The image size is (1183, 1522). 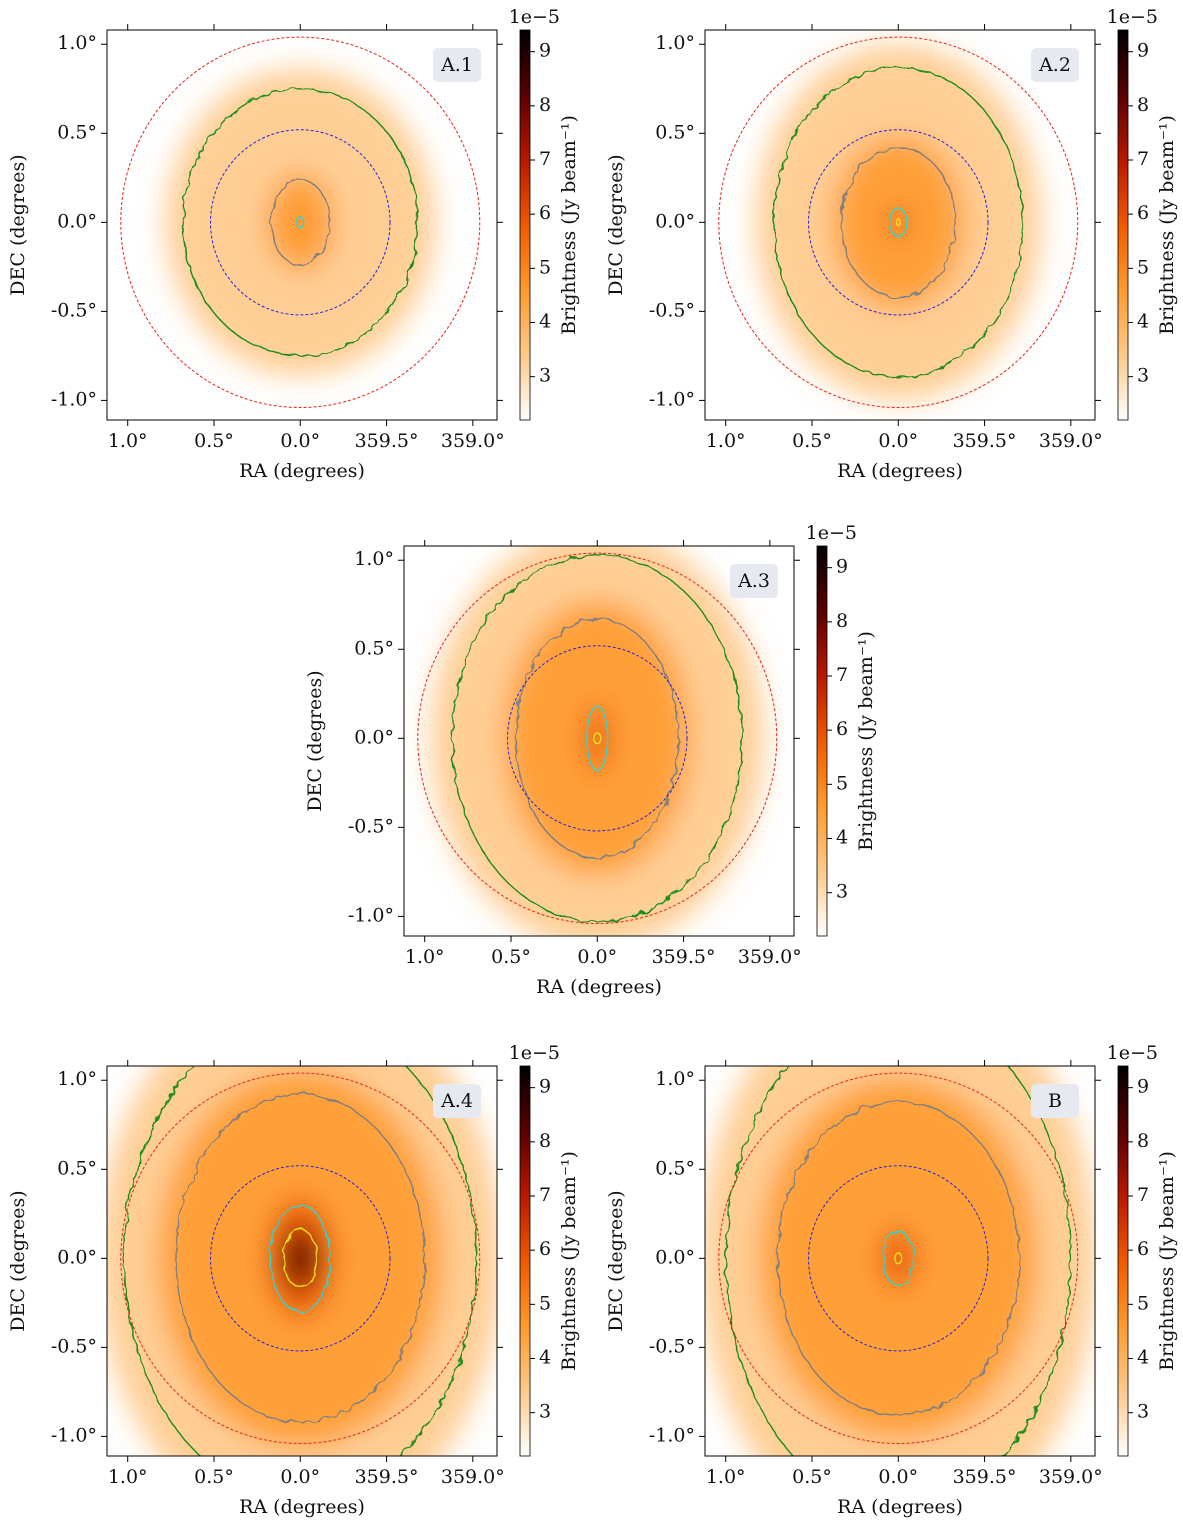 I want to click on colorbar-label: Brightness (Jy beam⁻¹), so click(x=569, y=225).